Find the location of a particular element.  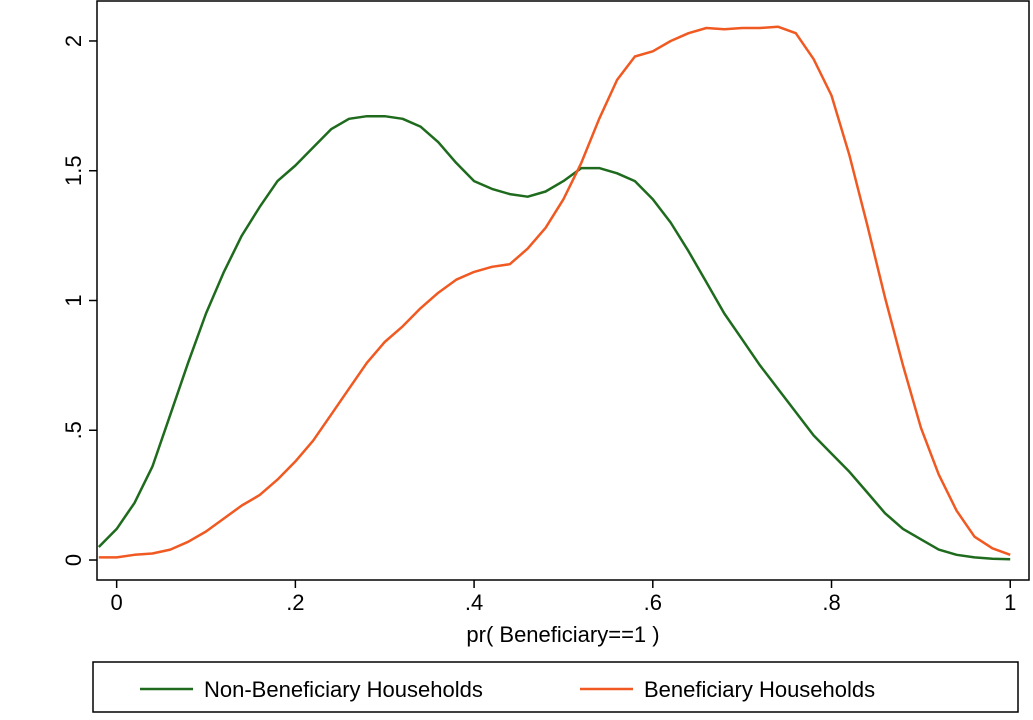

x-axis-label: pr( Beneficiary==1 ) is located at coordinates (562, 634).